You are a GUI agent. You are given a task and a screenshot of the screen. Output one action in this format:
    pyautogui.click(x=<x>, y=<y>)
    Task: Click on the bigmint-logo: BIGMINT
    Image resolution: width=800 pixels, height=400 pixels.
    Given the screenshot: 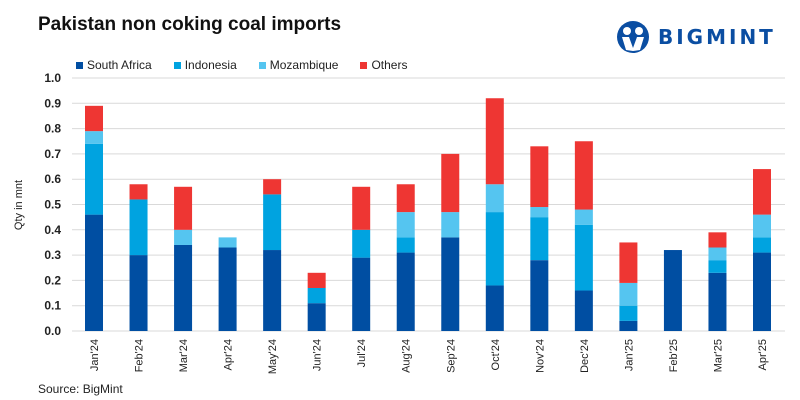 What is the action you would take?
    pyautogui.click(x=696, y=37)
    